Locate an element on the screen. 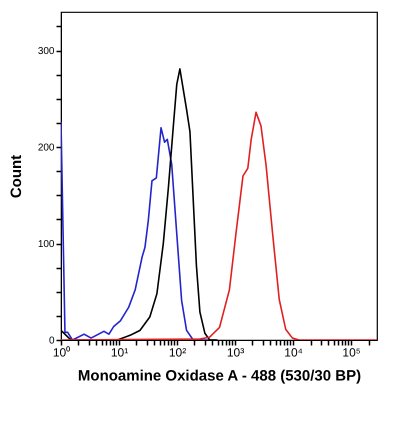  y-tick-label: 200 is located at coordinates (46, 148).